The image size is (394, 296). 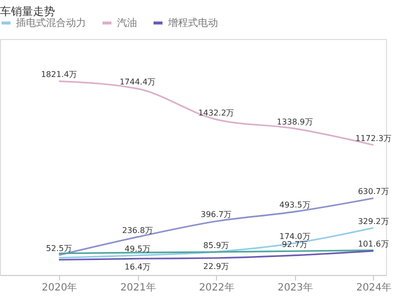 What do you see at coordinates (127, 23) in the screenshot?
I see `legend-label: 汽油` at bounding box center [127, 23].